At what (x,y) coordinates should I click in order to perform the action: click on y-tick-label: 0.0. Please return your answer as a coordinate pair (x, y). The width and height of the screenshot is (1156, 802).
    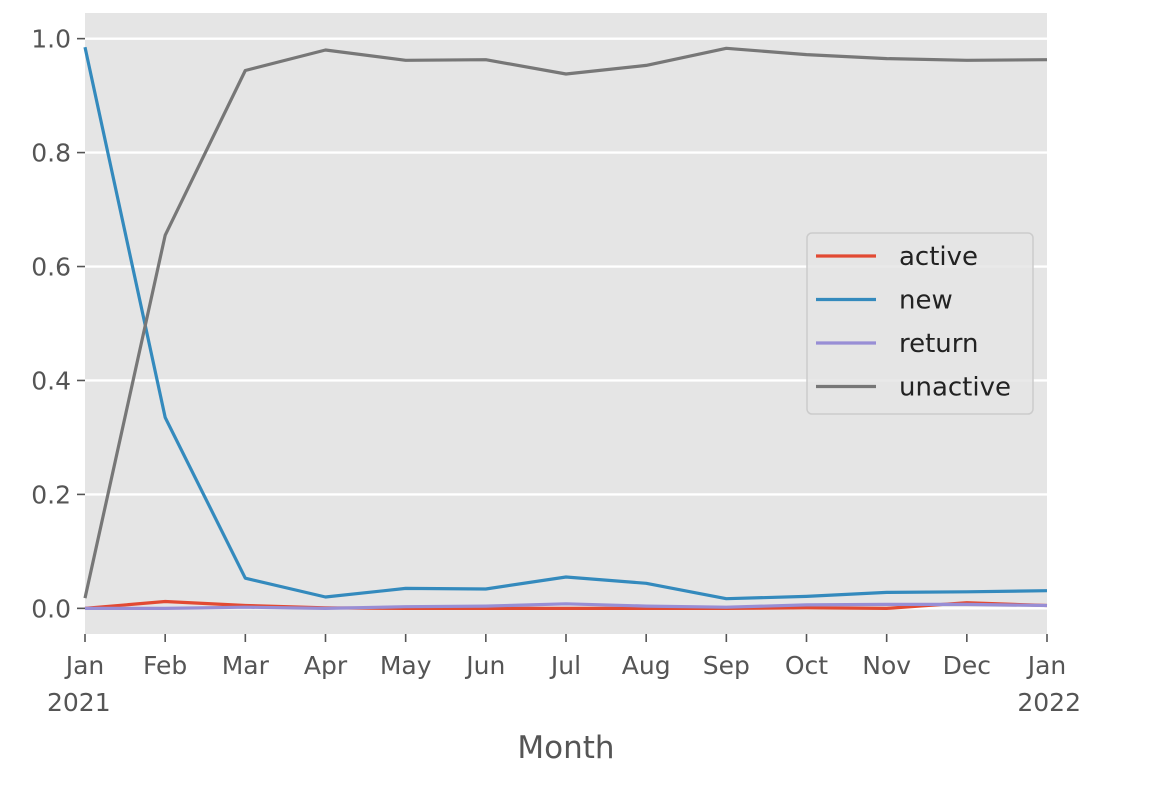
    Looking at the image, I should click on (51, 608).